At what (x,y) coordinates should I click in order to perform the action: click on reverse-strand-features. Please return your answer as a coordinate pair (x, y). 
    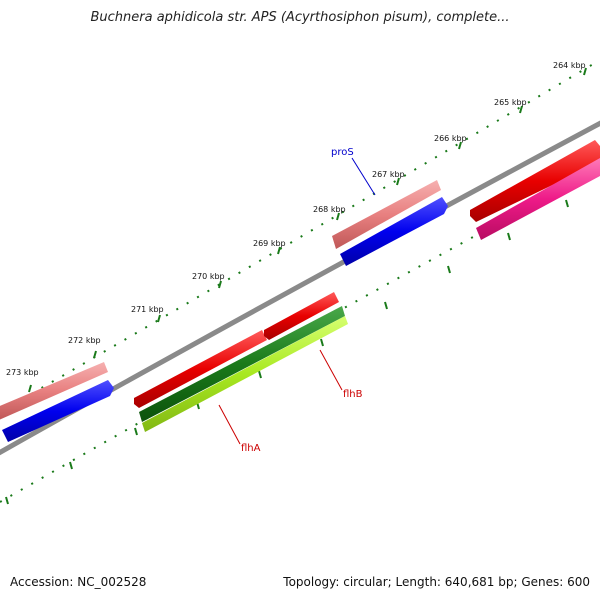
    Looking at the image, I should click on (241, 362).